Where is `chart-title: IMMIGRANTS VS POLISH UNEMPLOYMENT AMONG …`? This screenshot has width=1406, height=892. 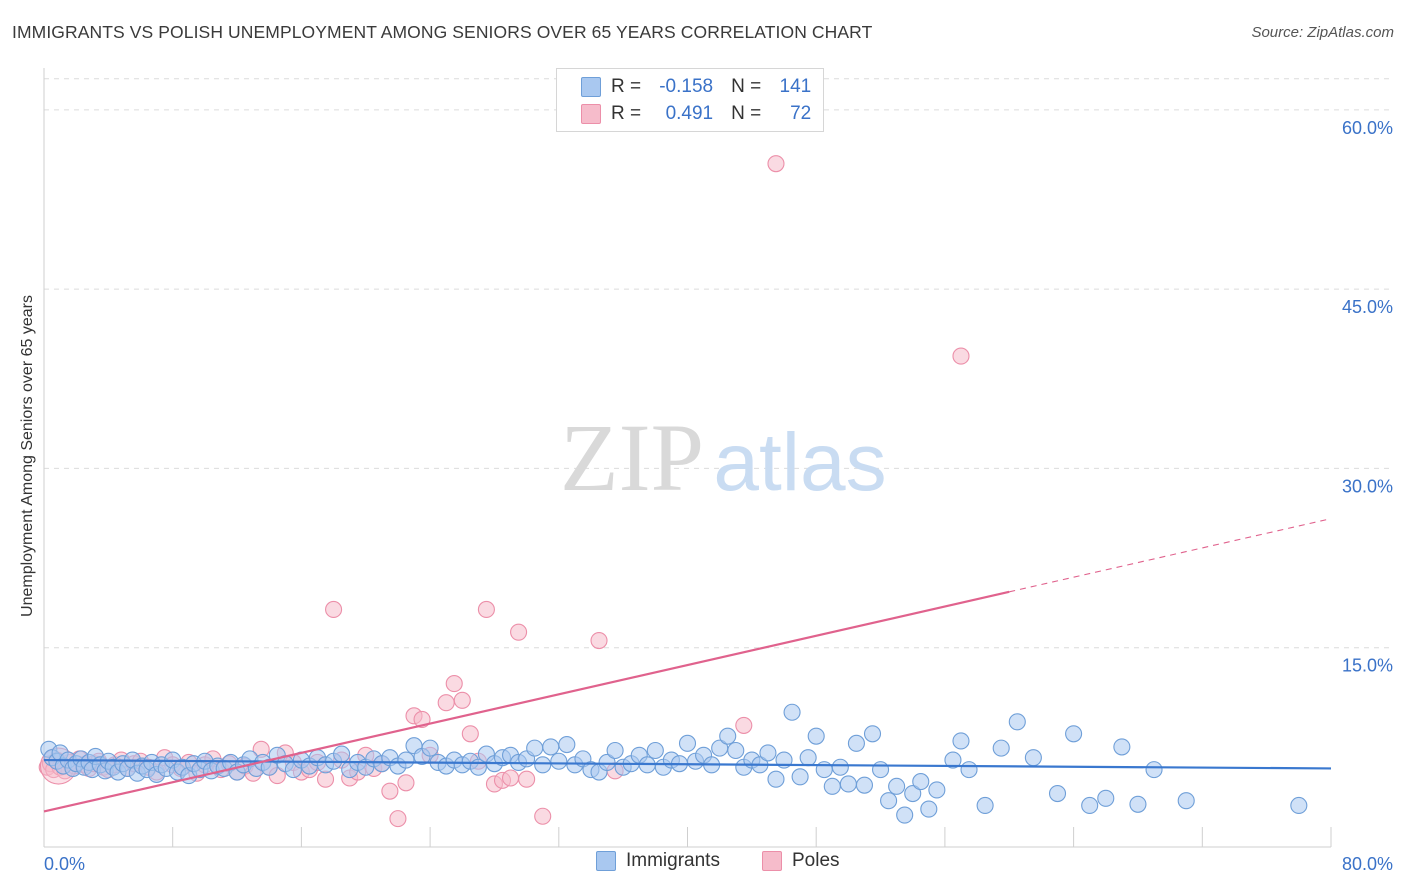 chart-title: IMMIGRANTS VS POLISH UNEMPLOYMENT AMONG … is located at coordinates (442, 32).